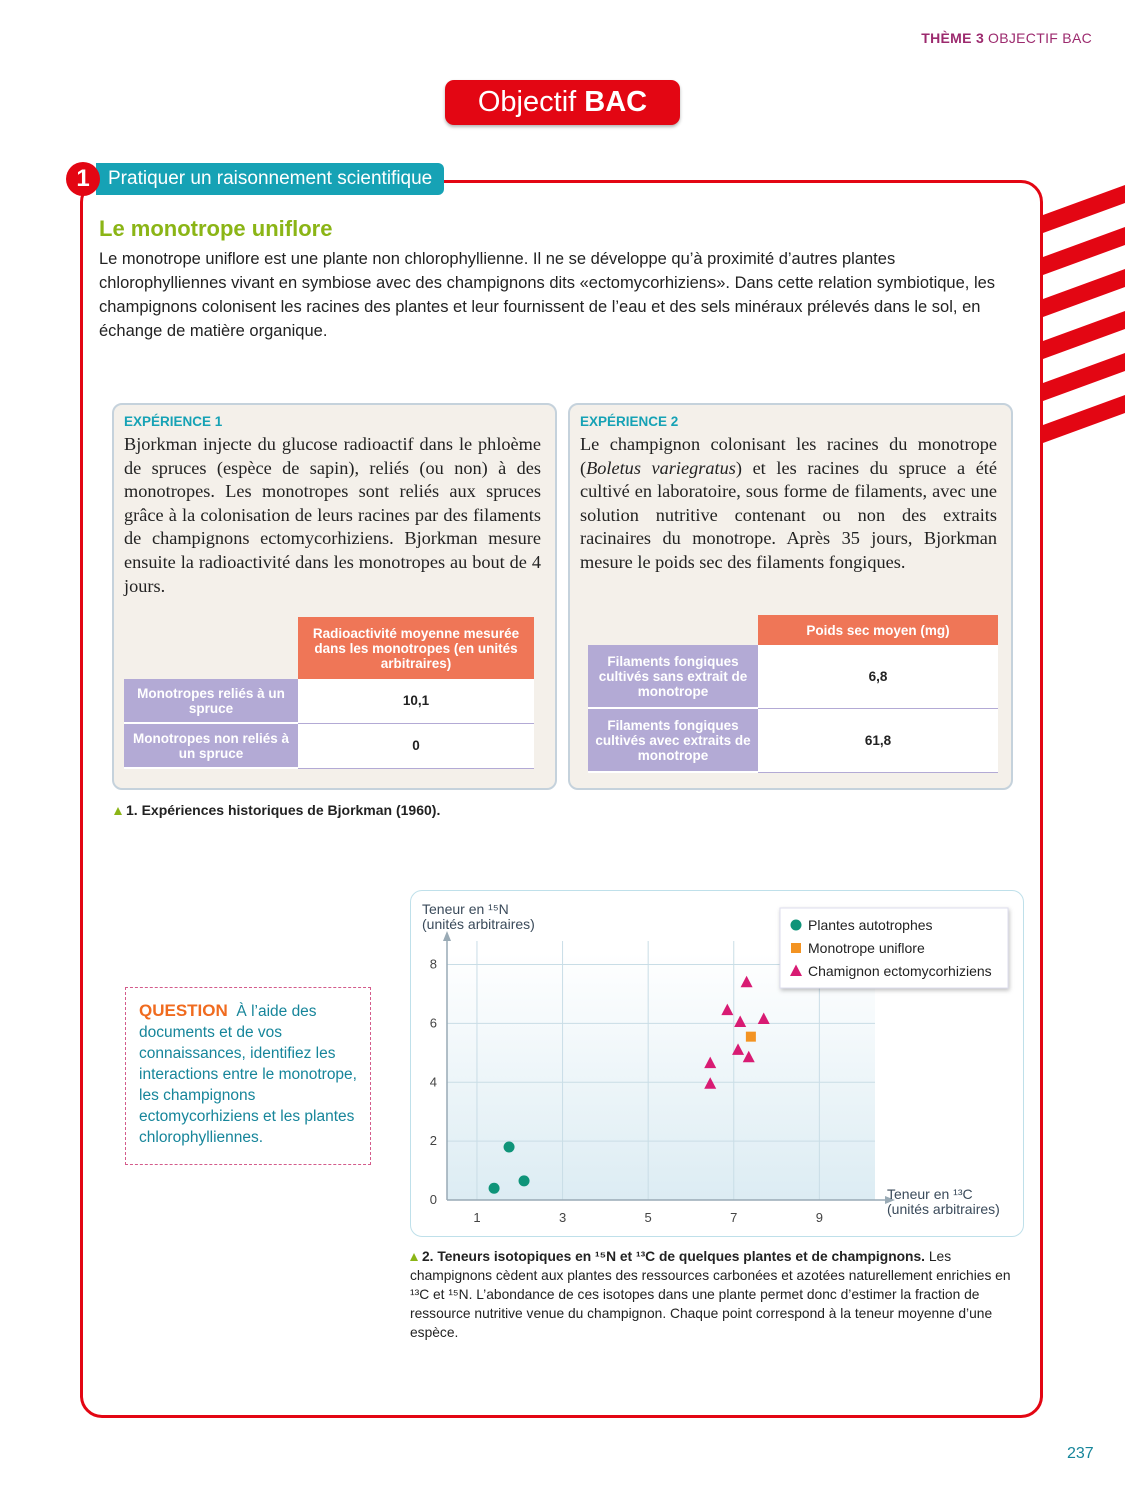 This screenshot has width=1125, height=1500. What do you see at coordinates (1040, 38) in the screenshot?
I see `section: OBJECTIF BAC` at bounding box center [1040, 38].